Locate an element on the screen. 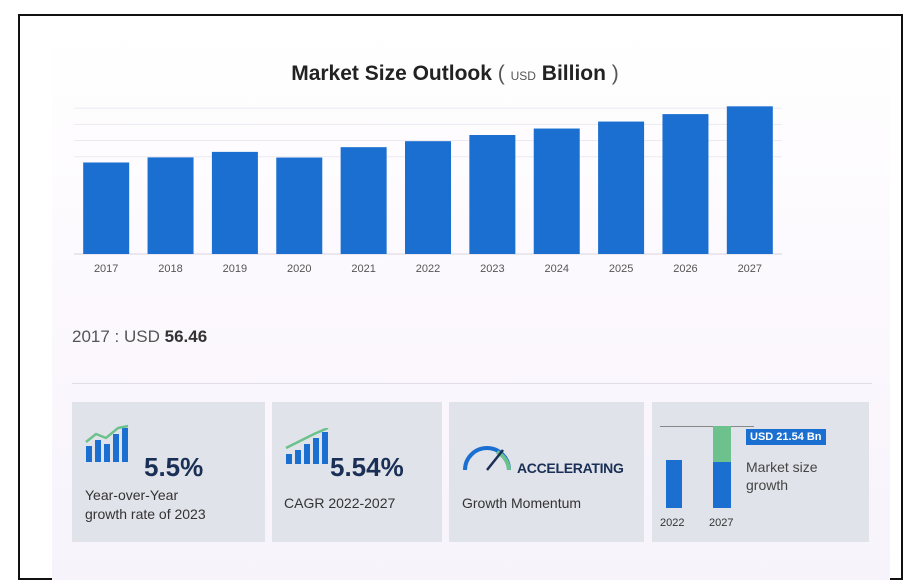 The height and width of the screenshot is (585, 910). bar-2024 is located at coordinates (556, 191).